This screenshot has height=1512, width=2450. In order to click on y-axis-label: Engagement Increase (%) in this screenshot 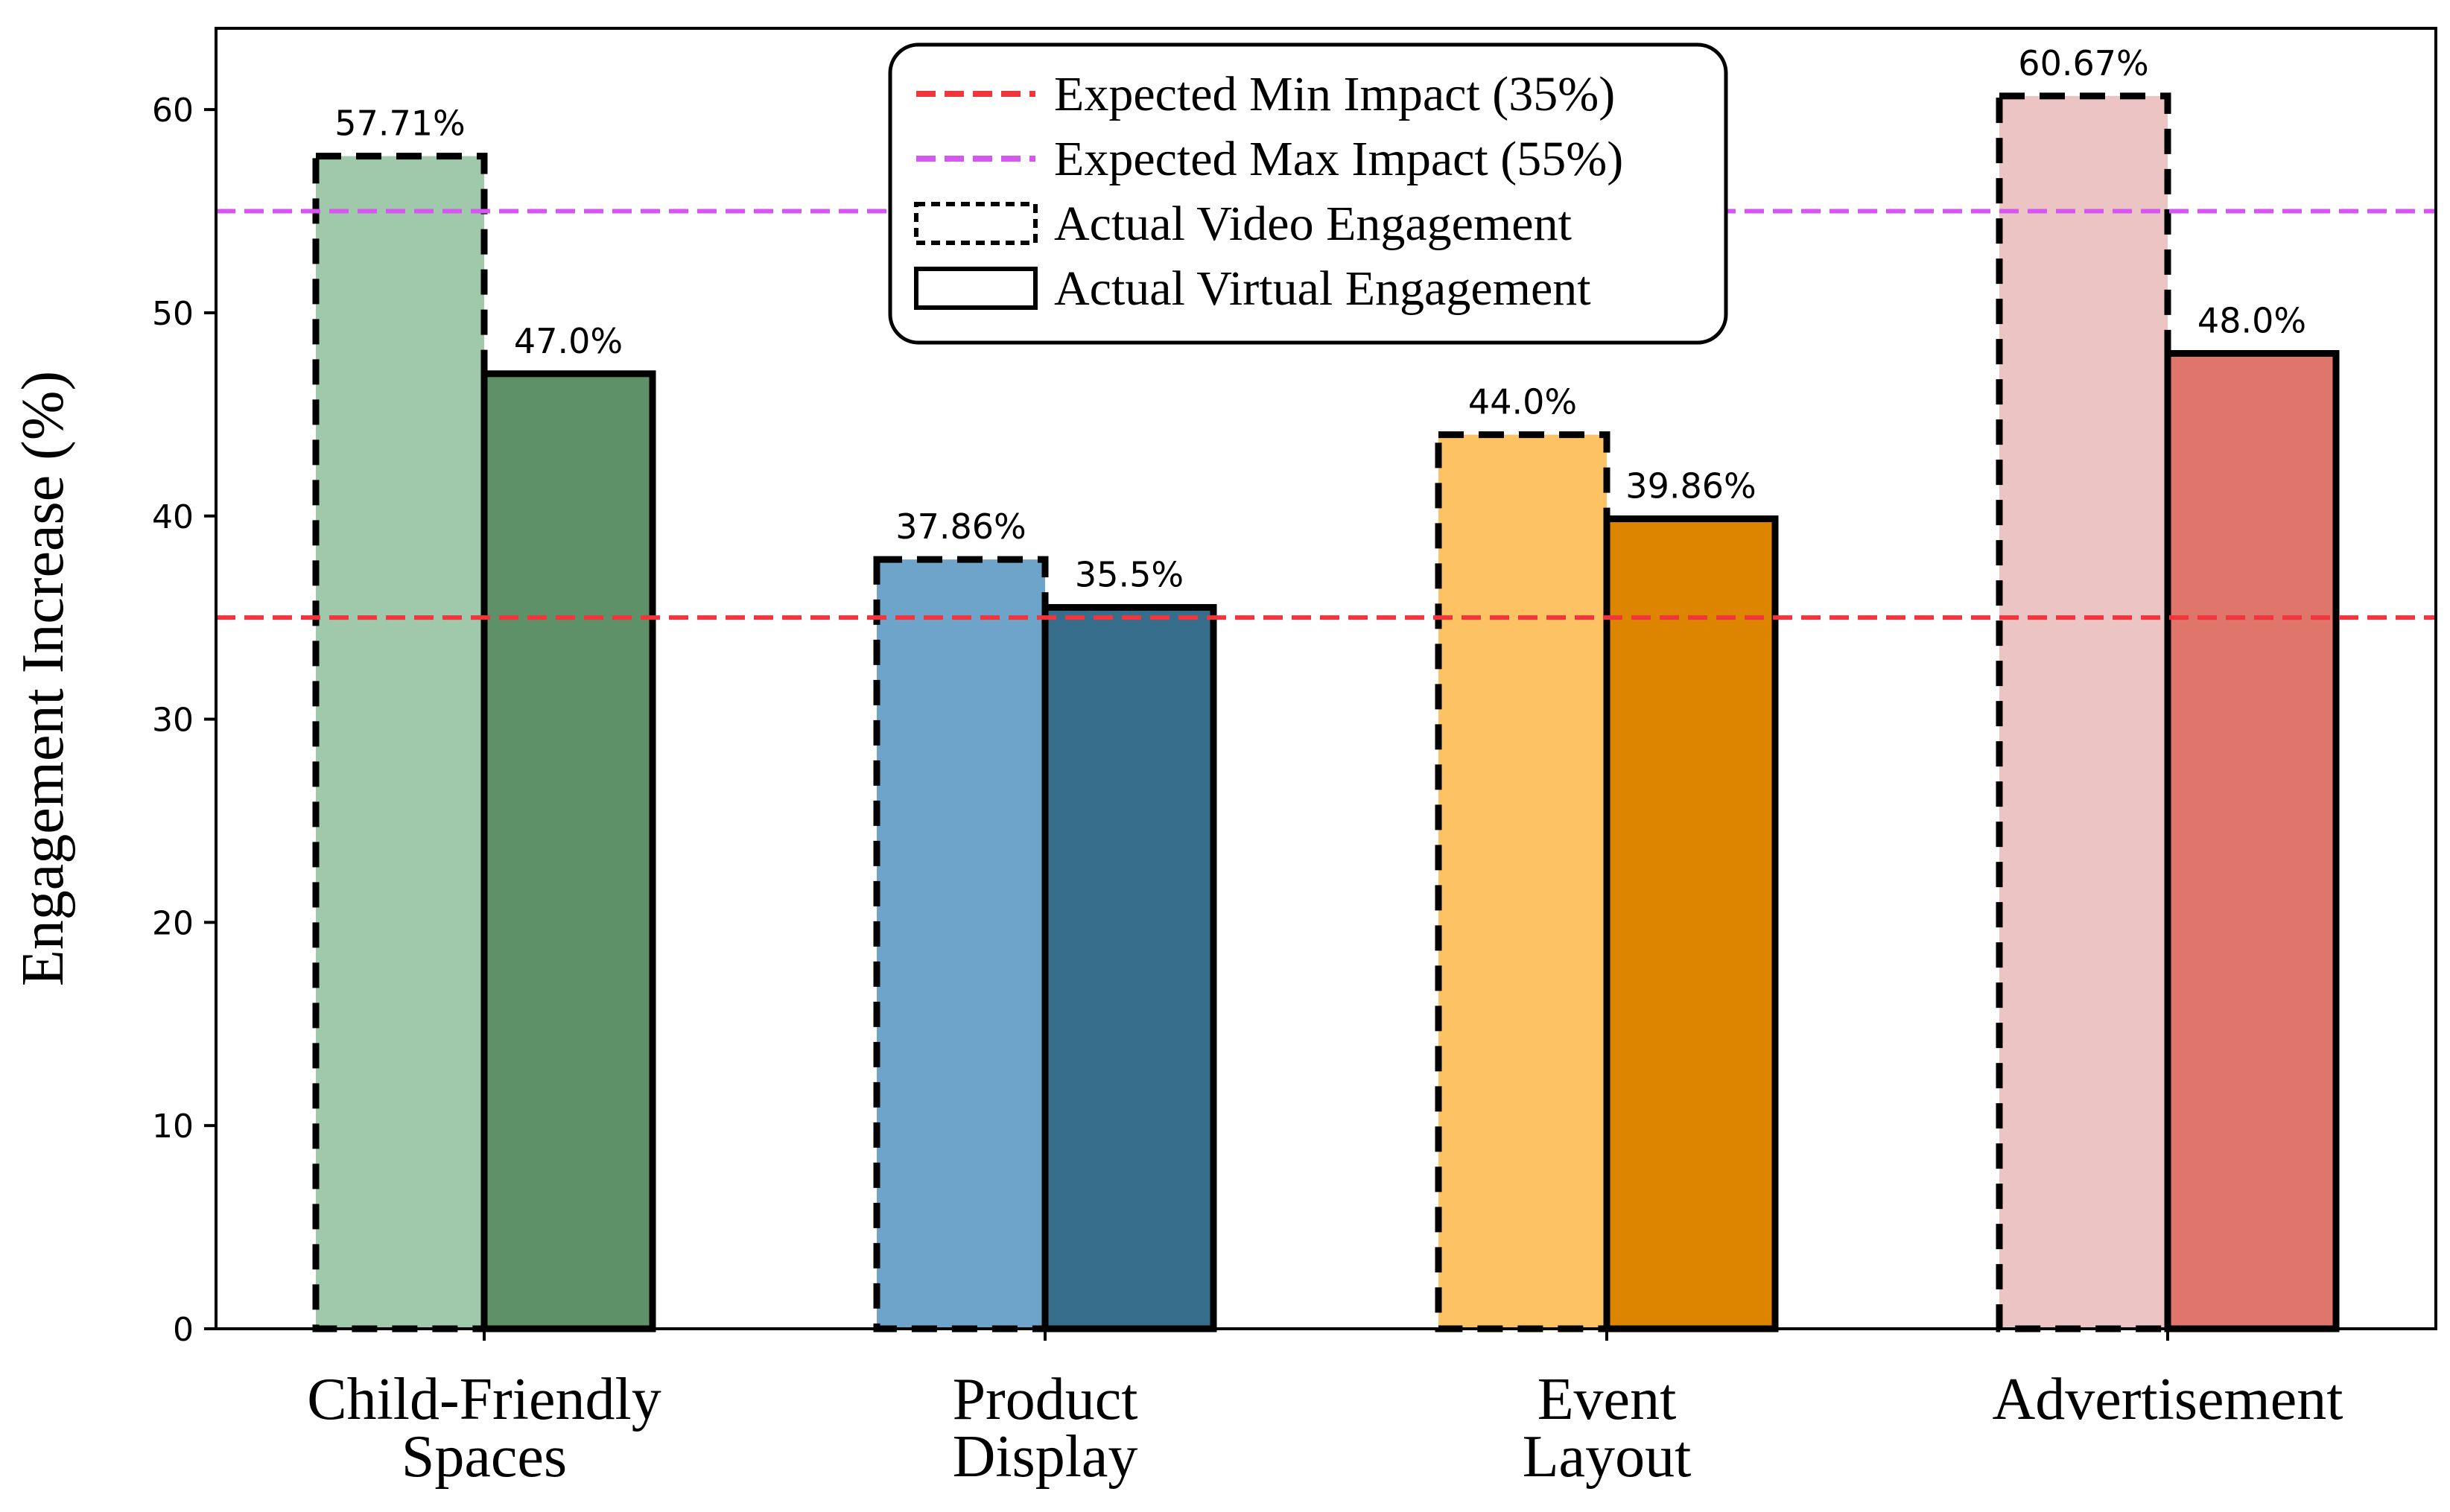, I will do `click(43, 678)`.